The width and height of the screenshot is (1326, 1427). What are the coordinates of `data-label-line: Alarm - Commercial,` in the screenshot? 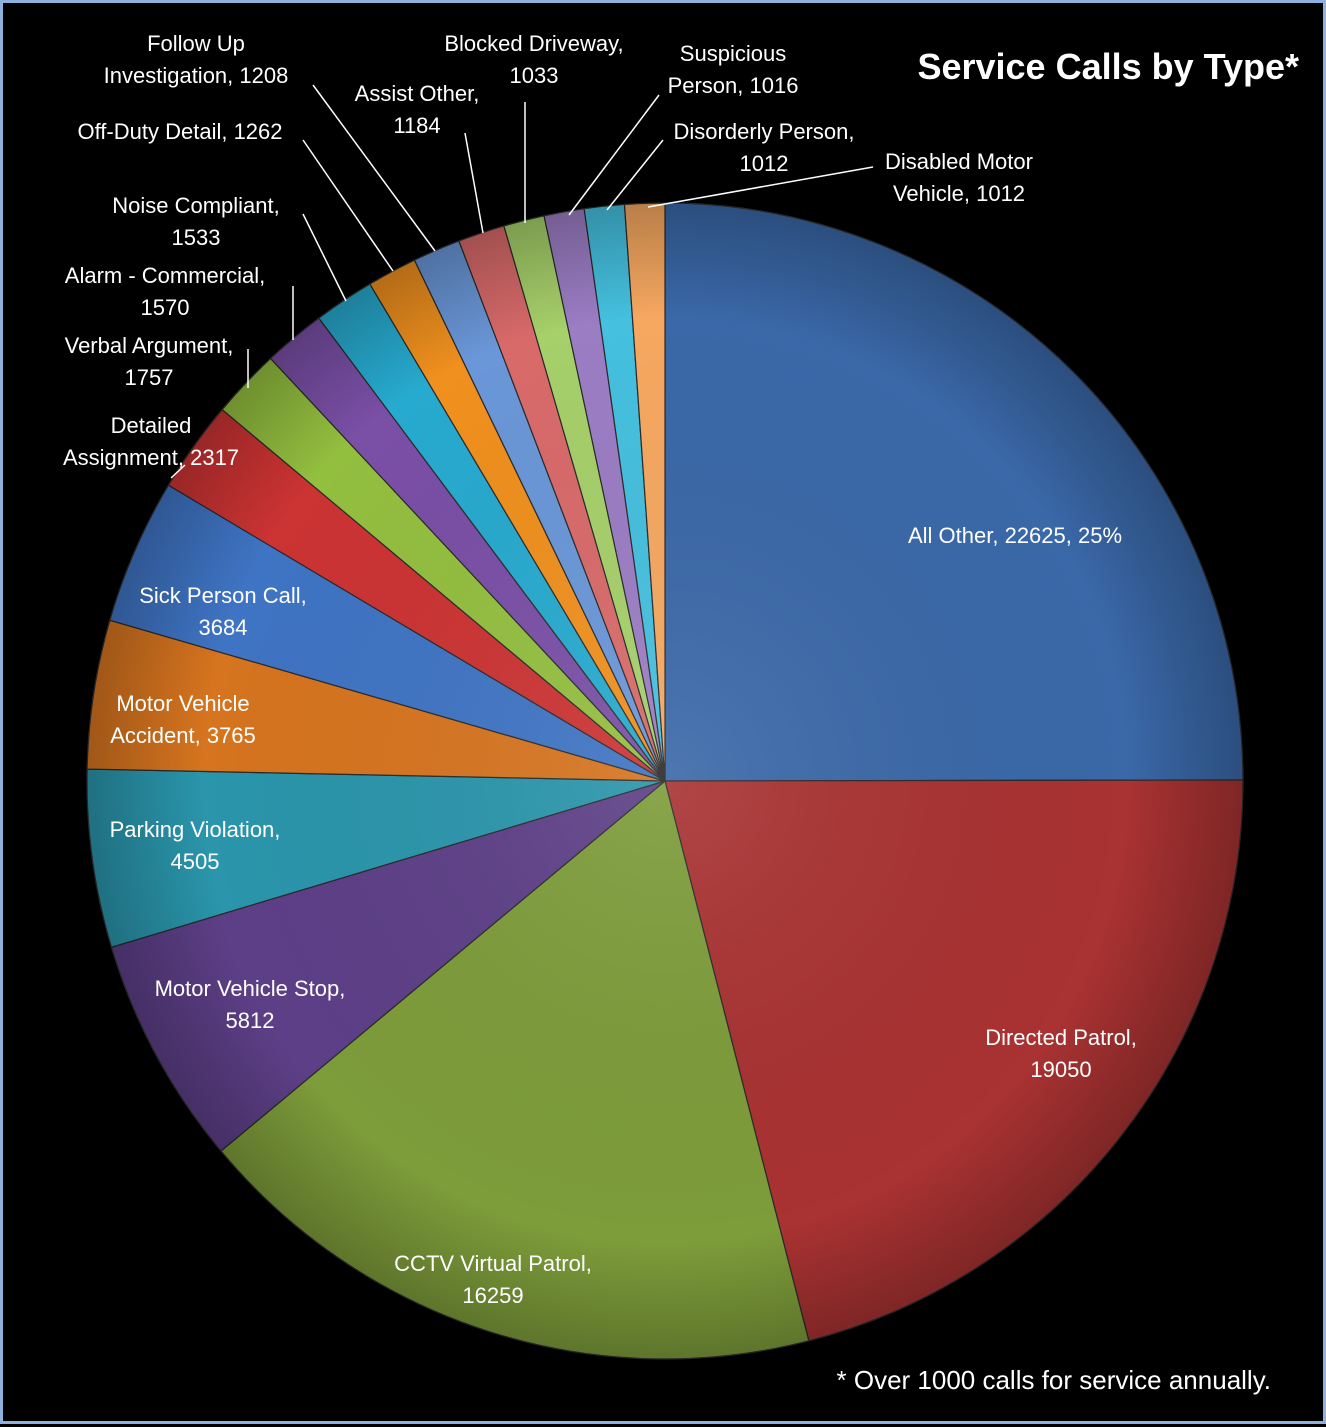 It's located at (165, 275).